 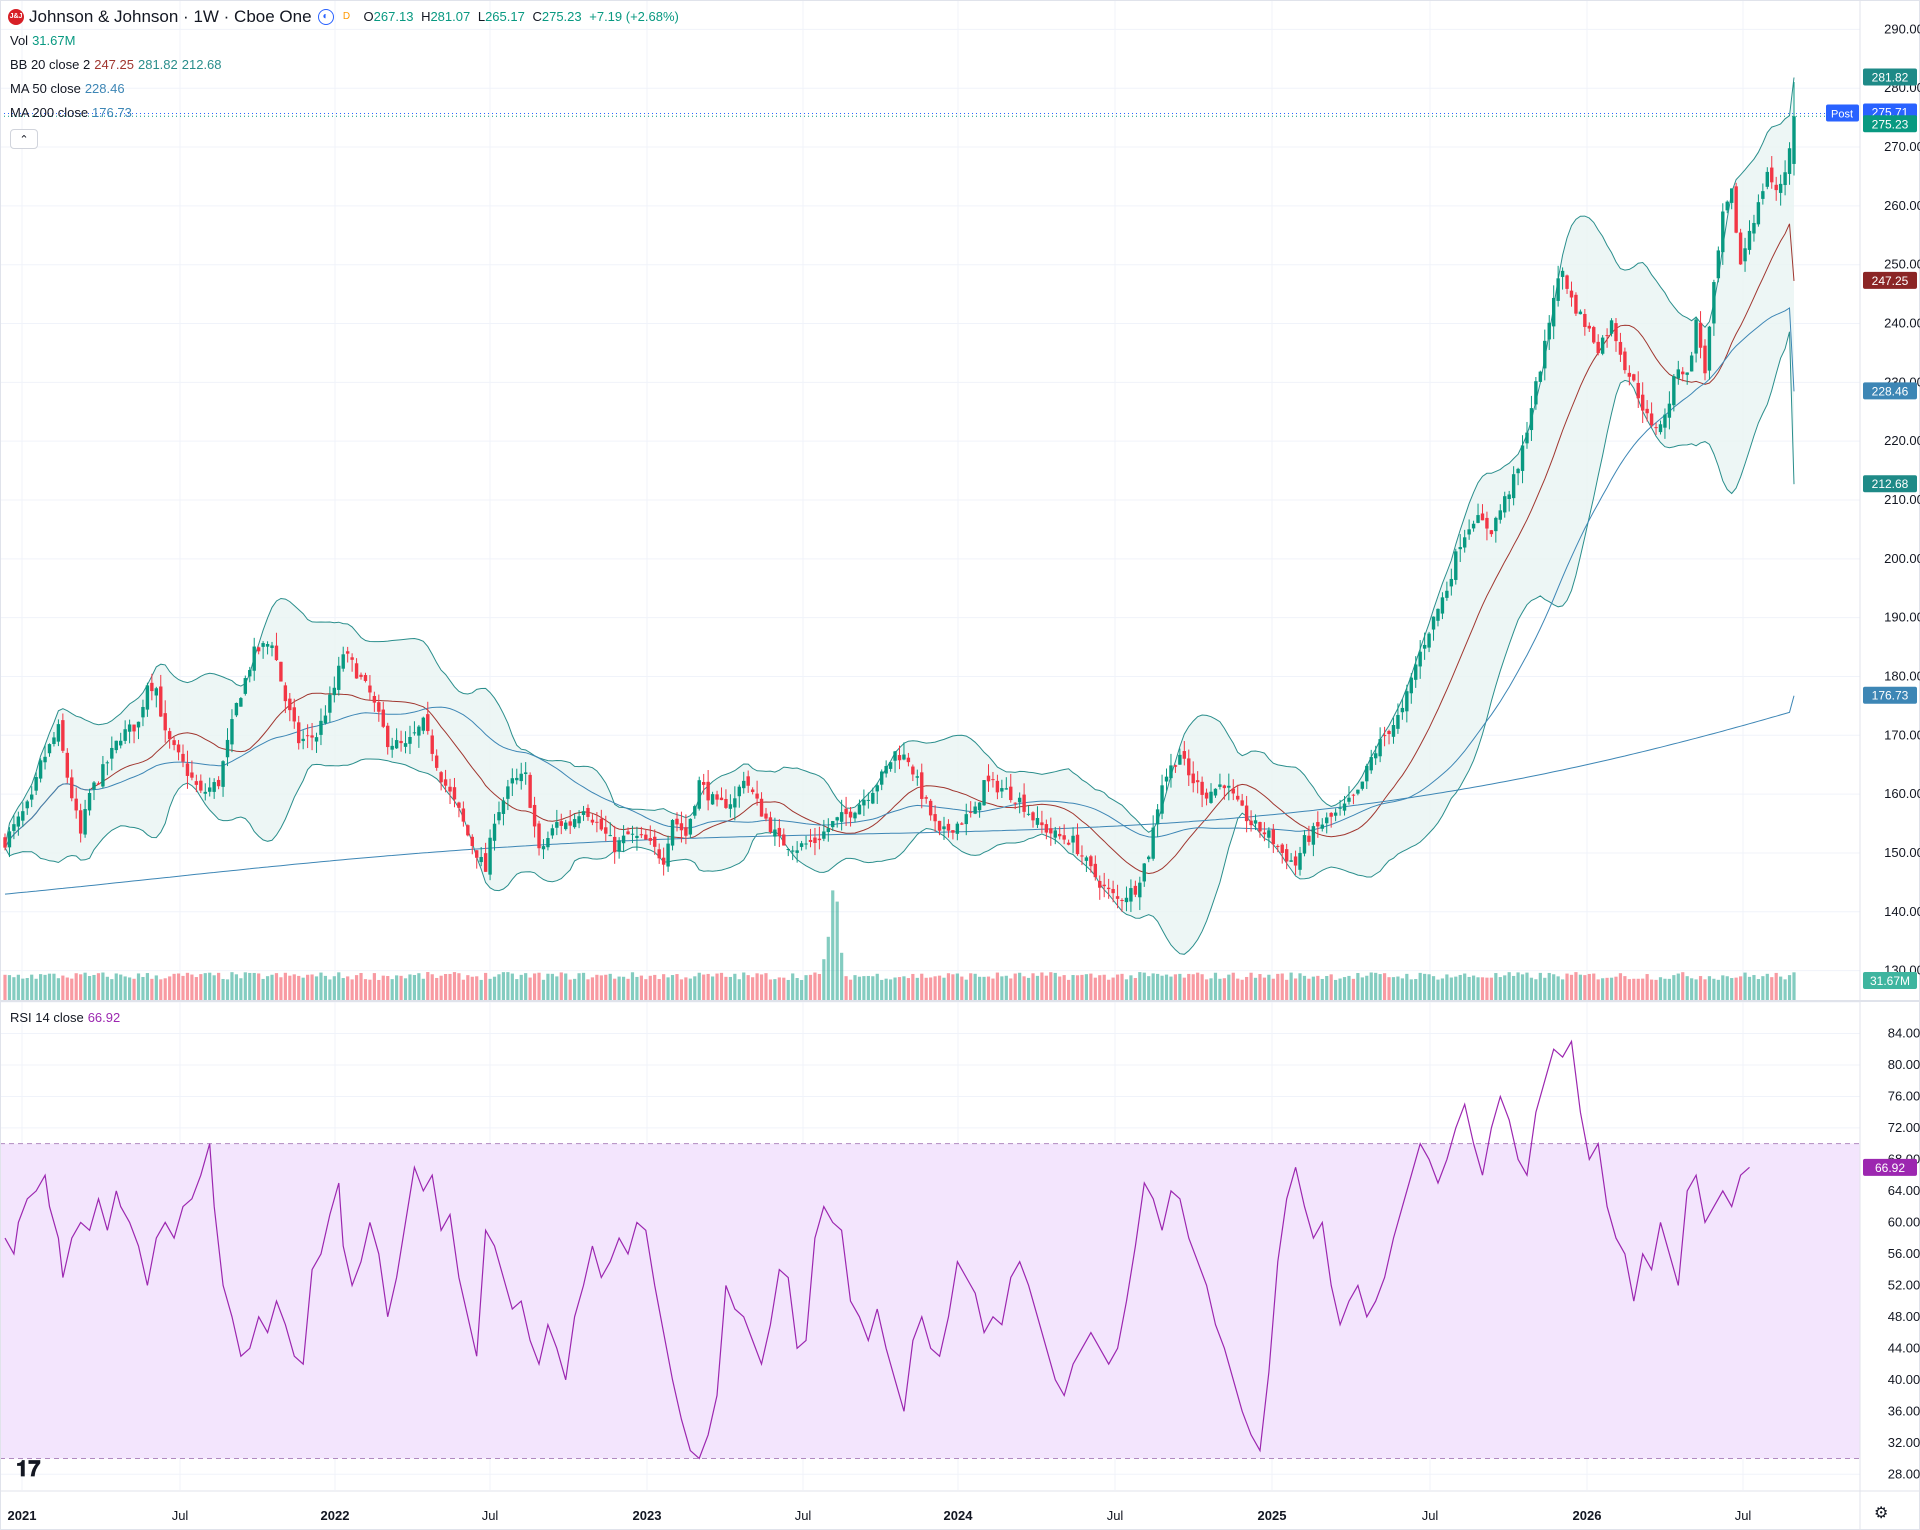 What do you see at coordinates (24, 139) in the screenshot?
I see `collapse-legend-button: ⌃` at bounding box center [24, 139].